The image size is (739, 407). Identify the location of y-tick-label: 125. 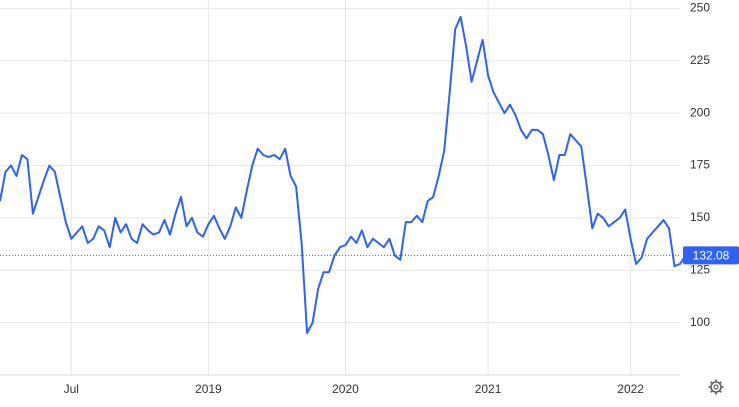
(700, 269).